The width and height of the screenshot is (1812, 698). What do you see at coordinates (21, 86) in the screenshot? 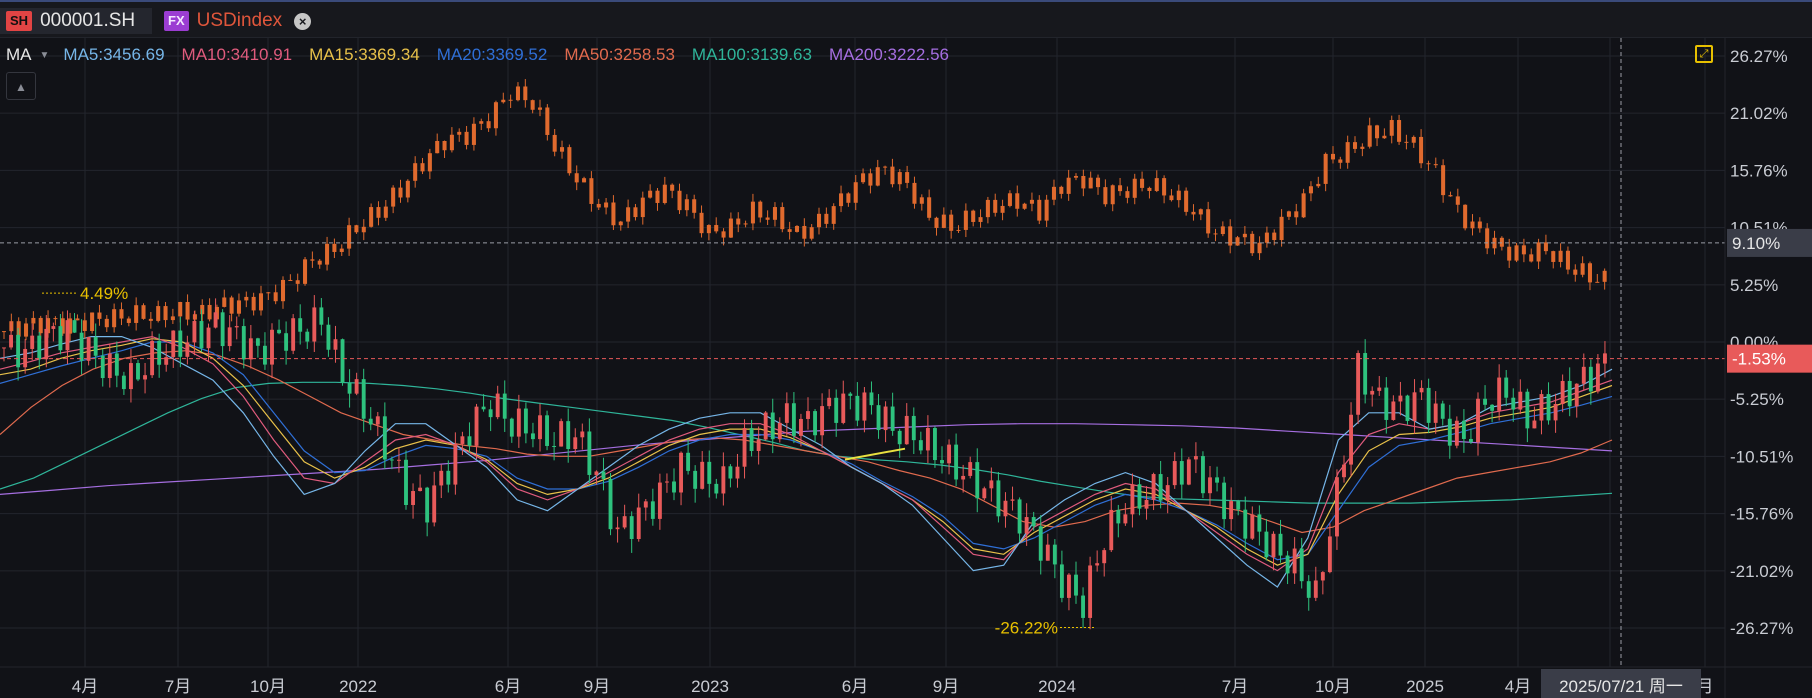
I see `chevron-up-icon: ▲` at bounding box center [21, 86].